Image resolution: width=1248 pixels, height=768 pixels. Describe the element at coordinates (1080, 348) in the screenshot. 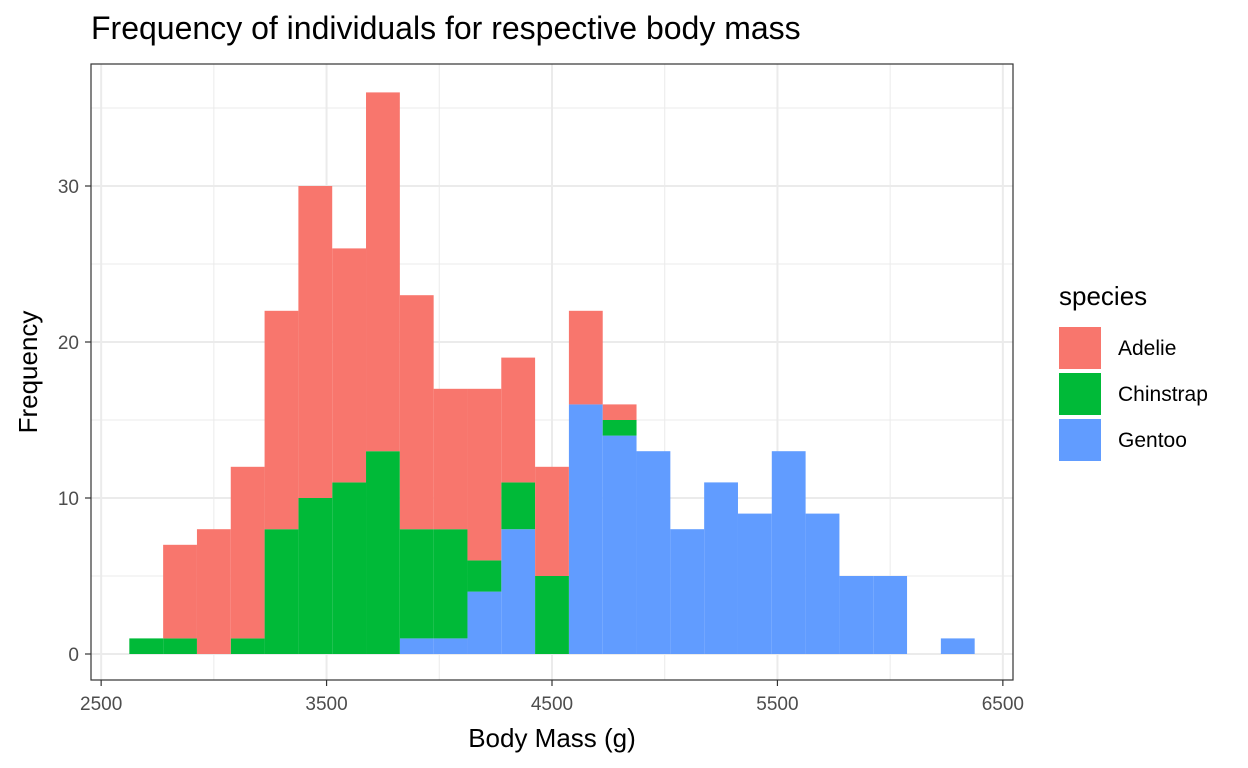

I see `legend-swatch-adelie` at that location.